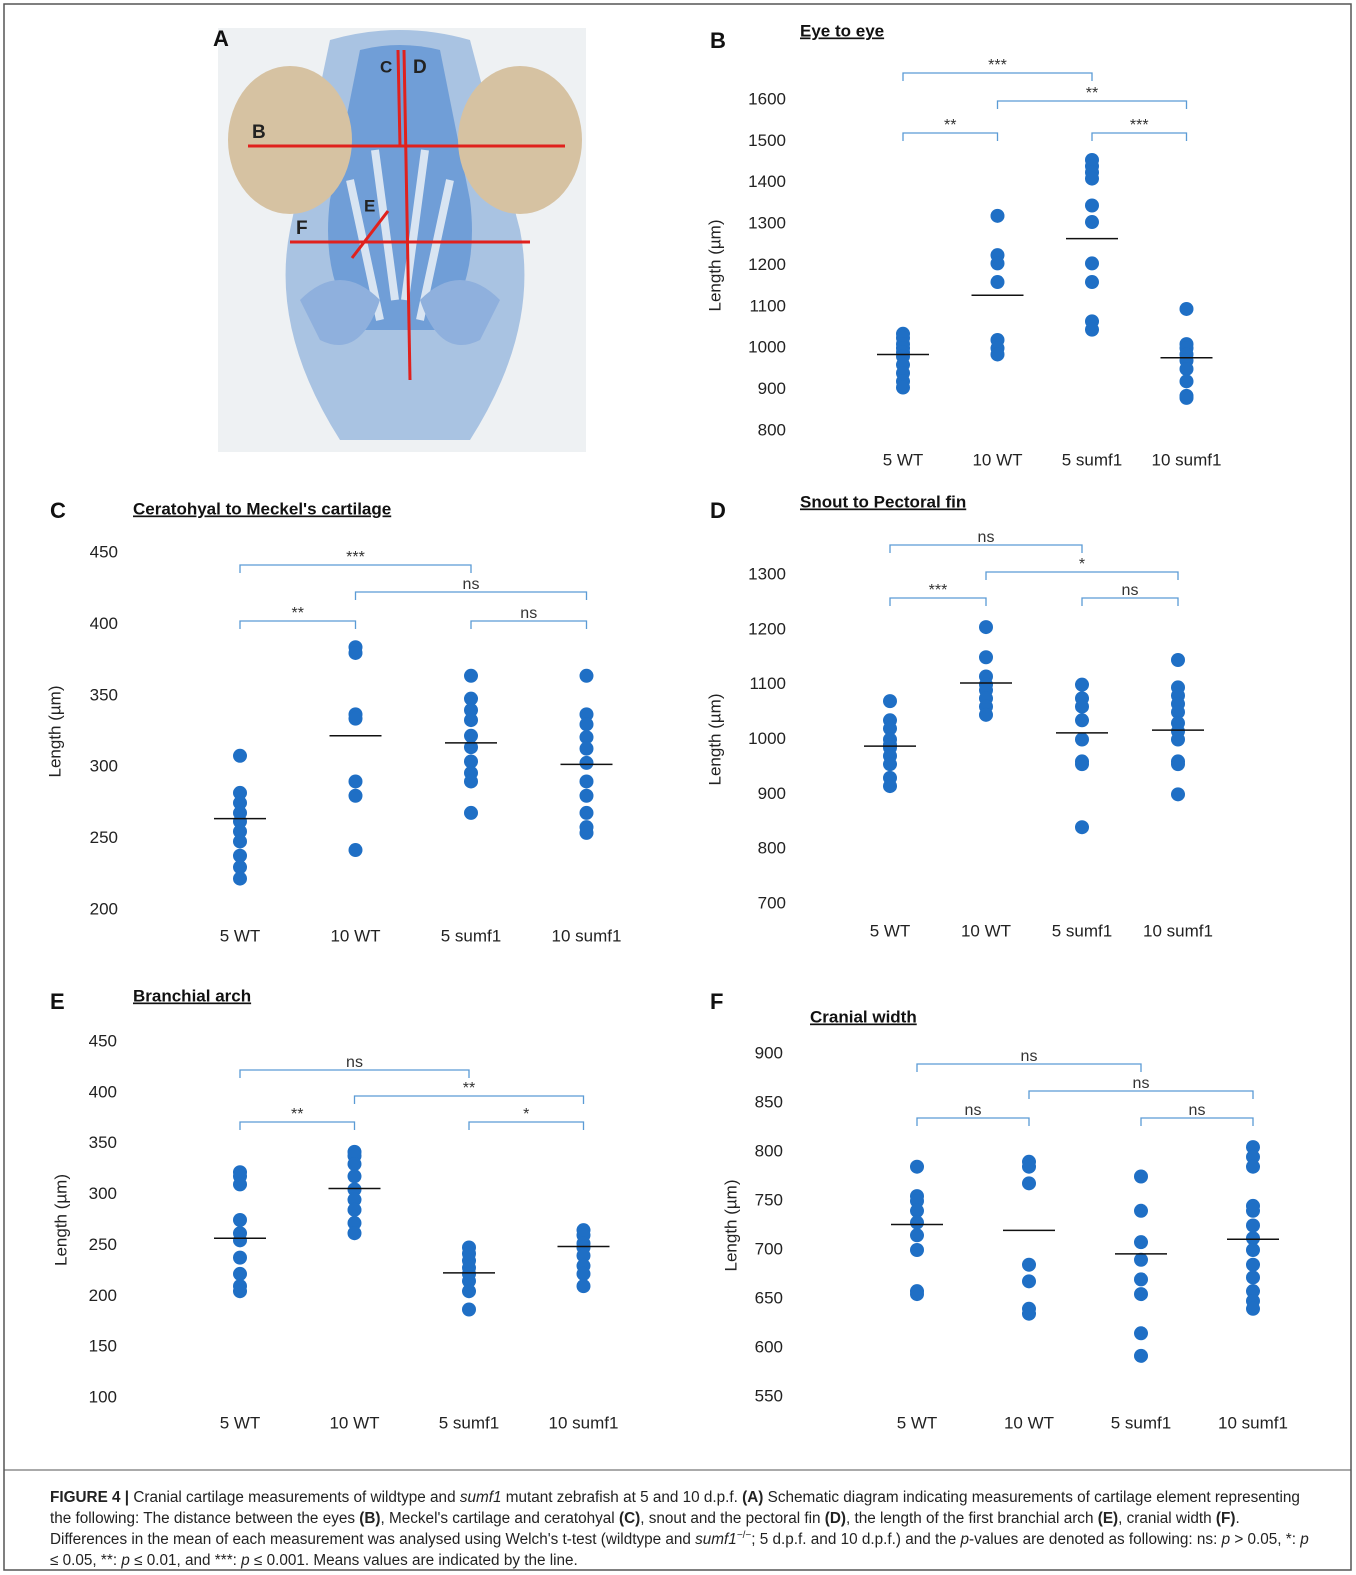 This screenshot has height=1575, width=1356. I want to click on y-tick-label: 200, so click(103, 1295).